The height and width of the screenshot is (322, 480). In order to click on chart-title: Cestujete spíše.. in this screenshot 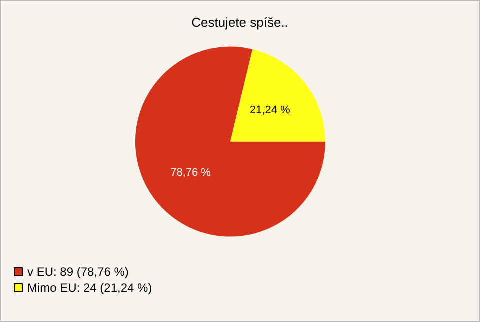, I will do `click(240, 22)`.